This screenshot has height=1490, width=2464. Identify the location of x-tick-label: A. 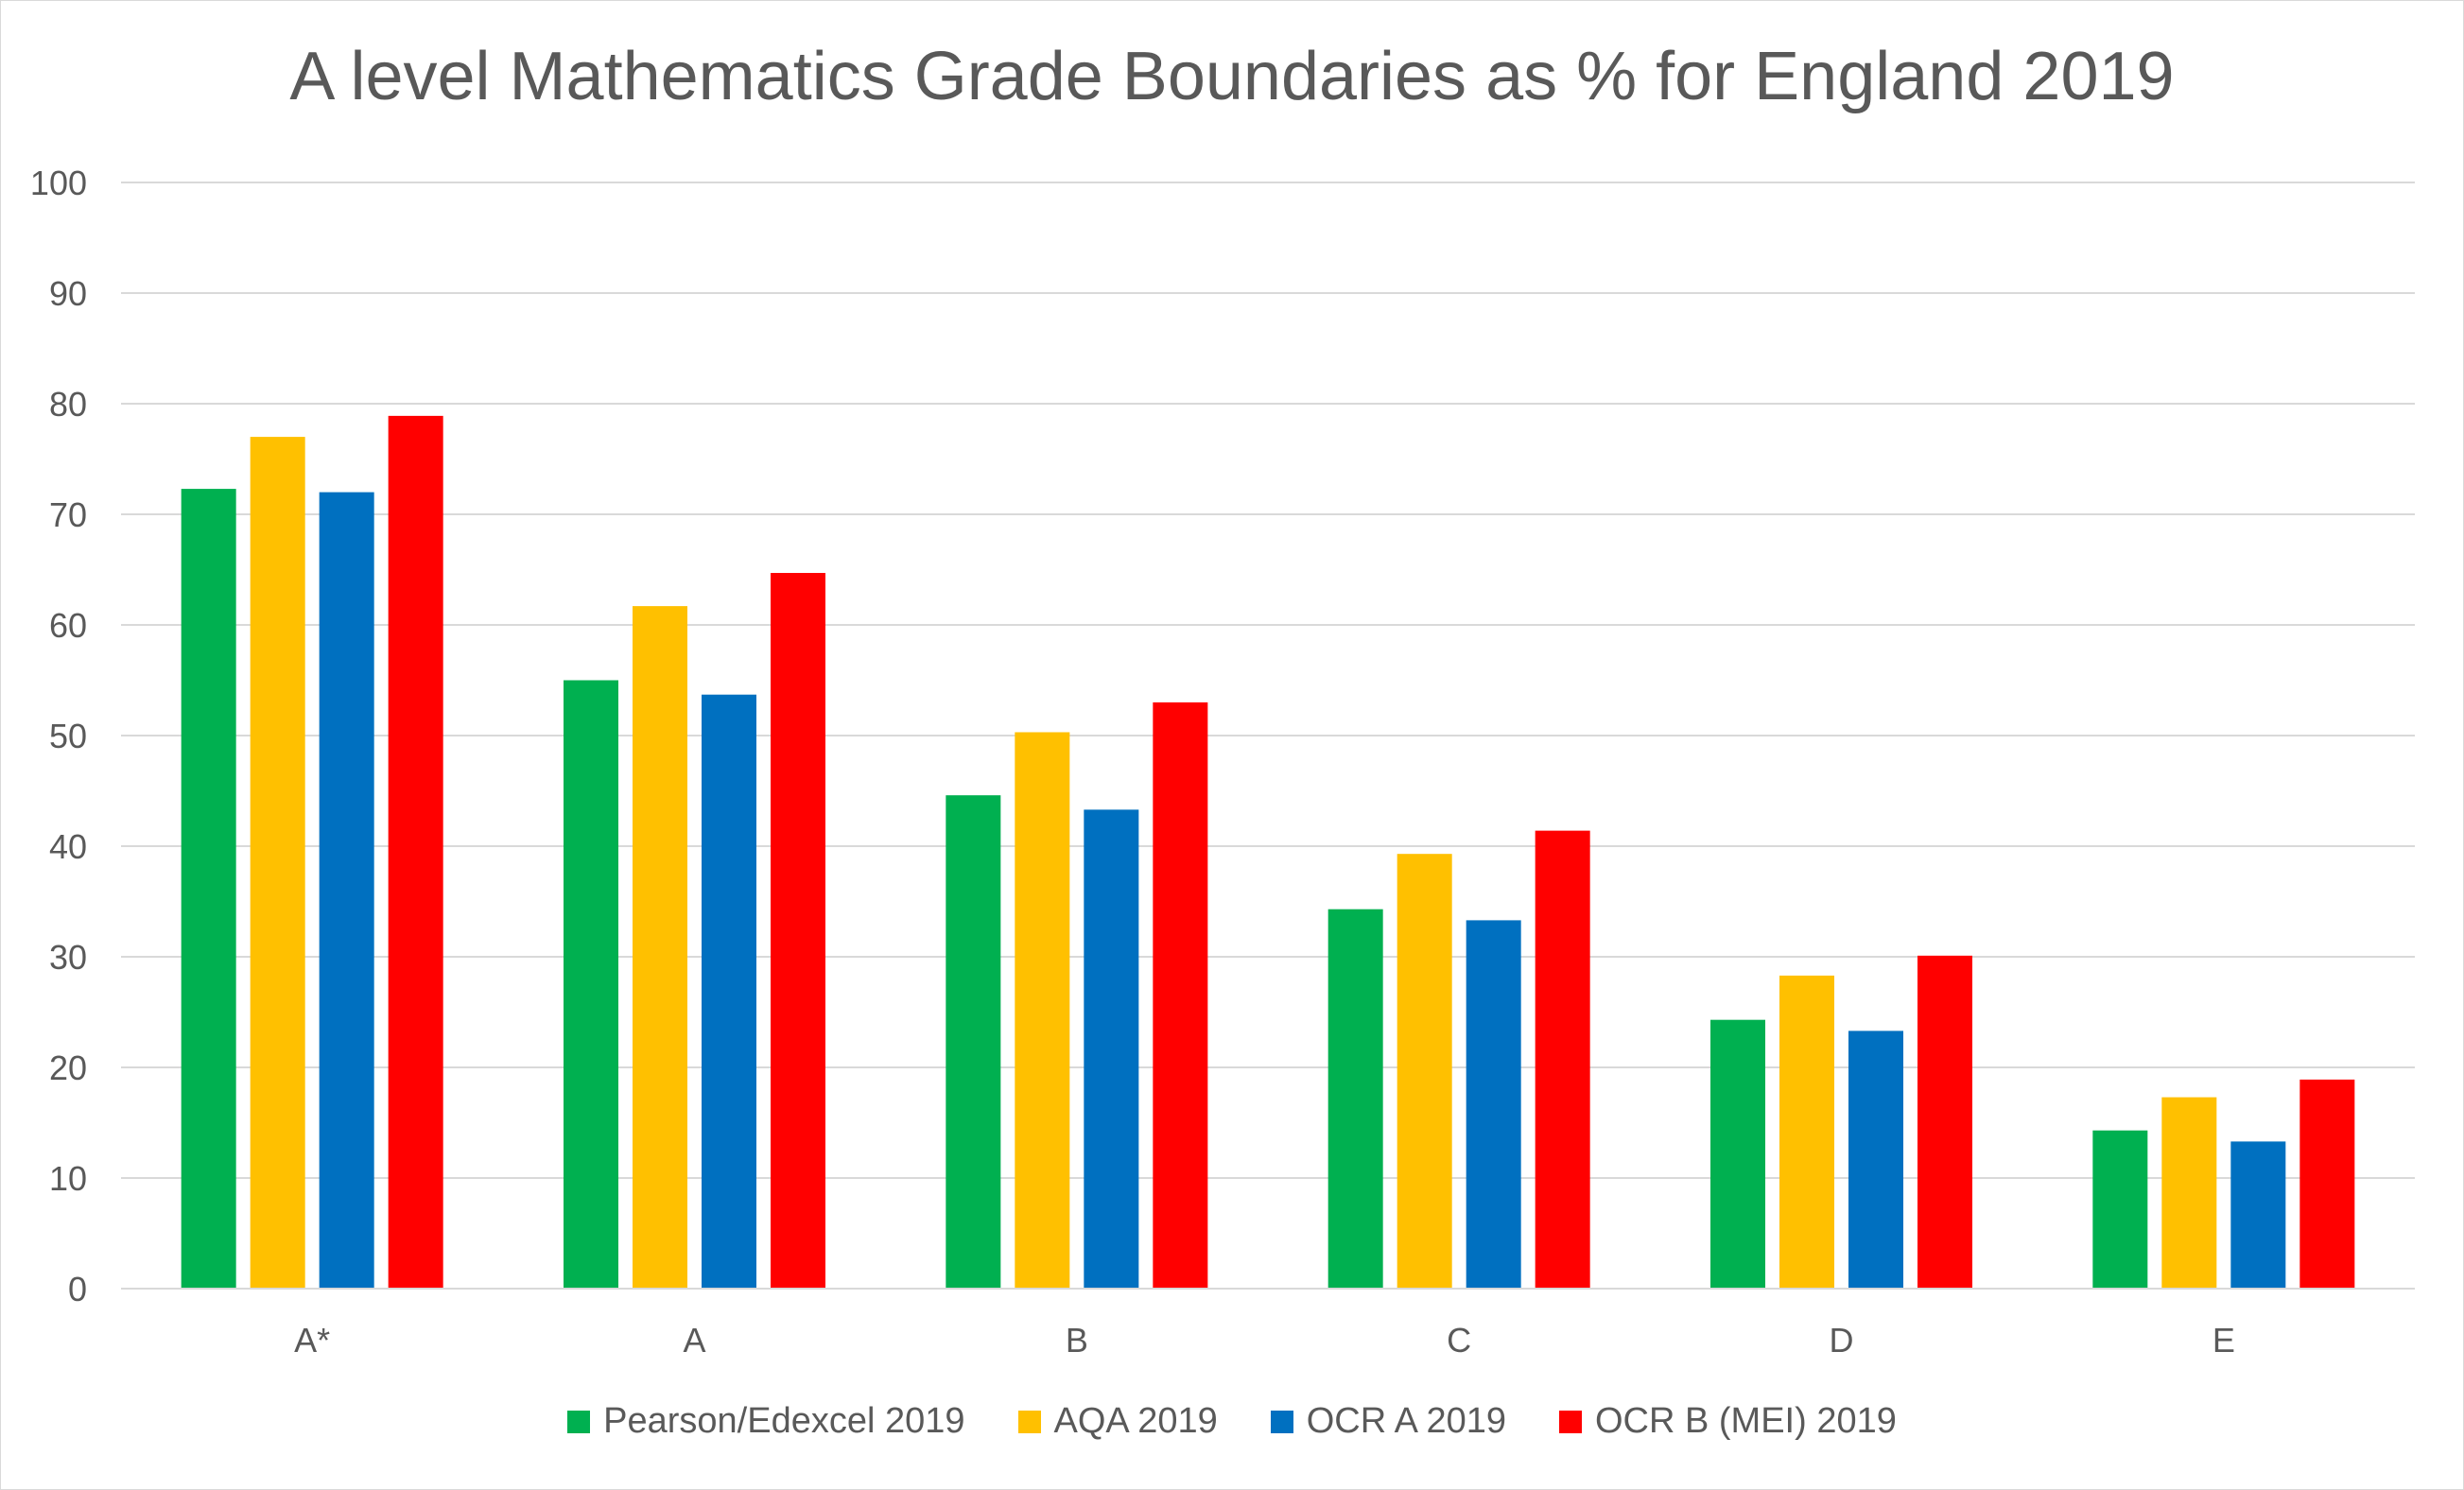
(694, 1340).